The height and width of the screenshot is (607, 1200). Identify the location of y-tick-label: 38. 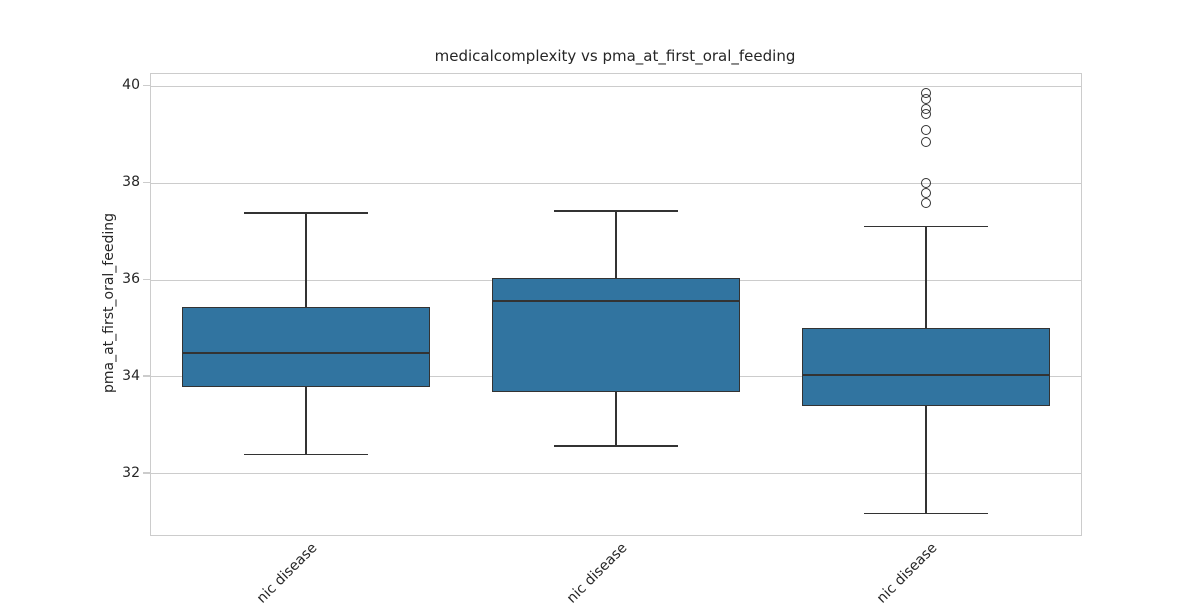
(131, 182).